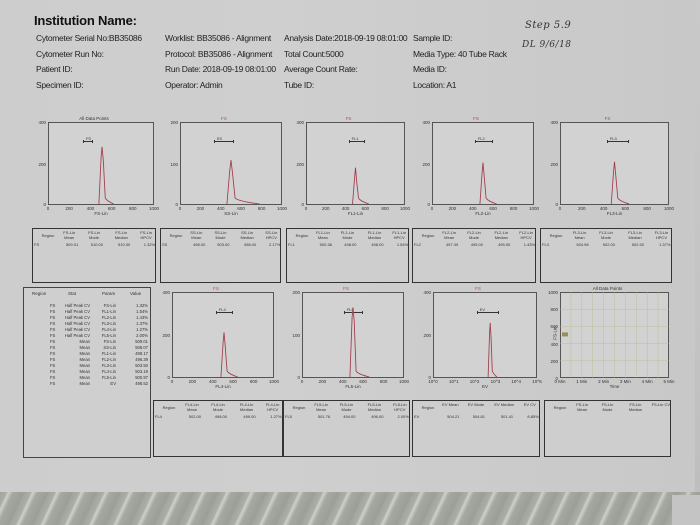  Describe the element at coordinates (607, 288) in the screenshot. I see `plot-title: All Data Points` at that location.